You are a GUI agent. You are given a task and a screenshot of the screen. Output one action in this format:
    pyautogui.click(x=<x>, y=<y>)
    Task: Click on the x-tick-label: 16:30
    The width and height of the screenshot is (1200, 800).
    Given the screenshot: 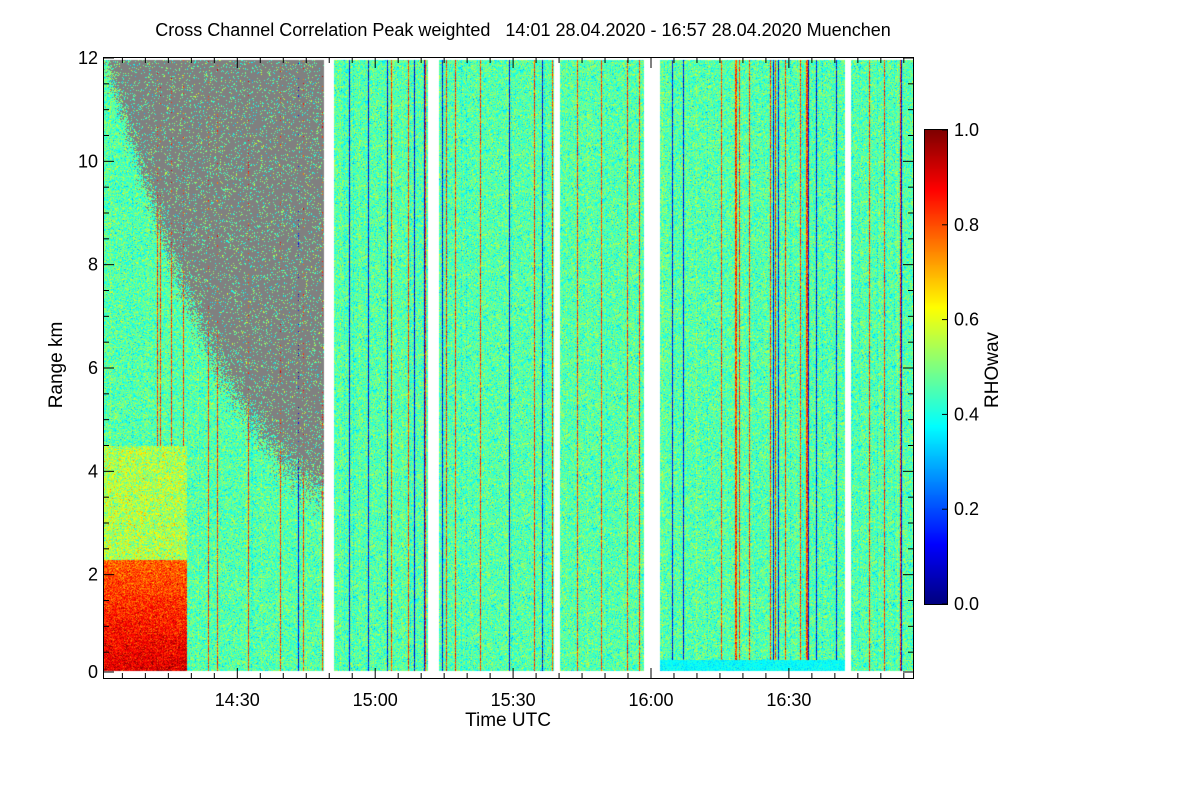 What is the action you would take?
    pyautogui.click(x=788, y=700)
    